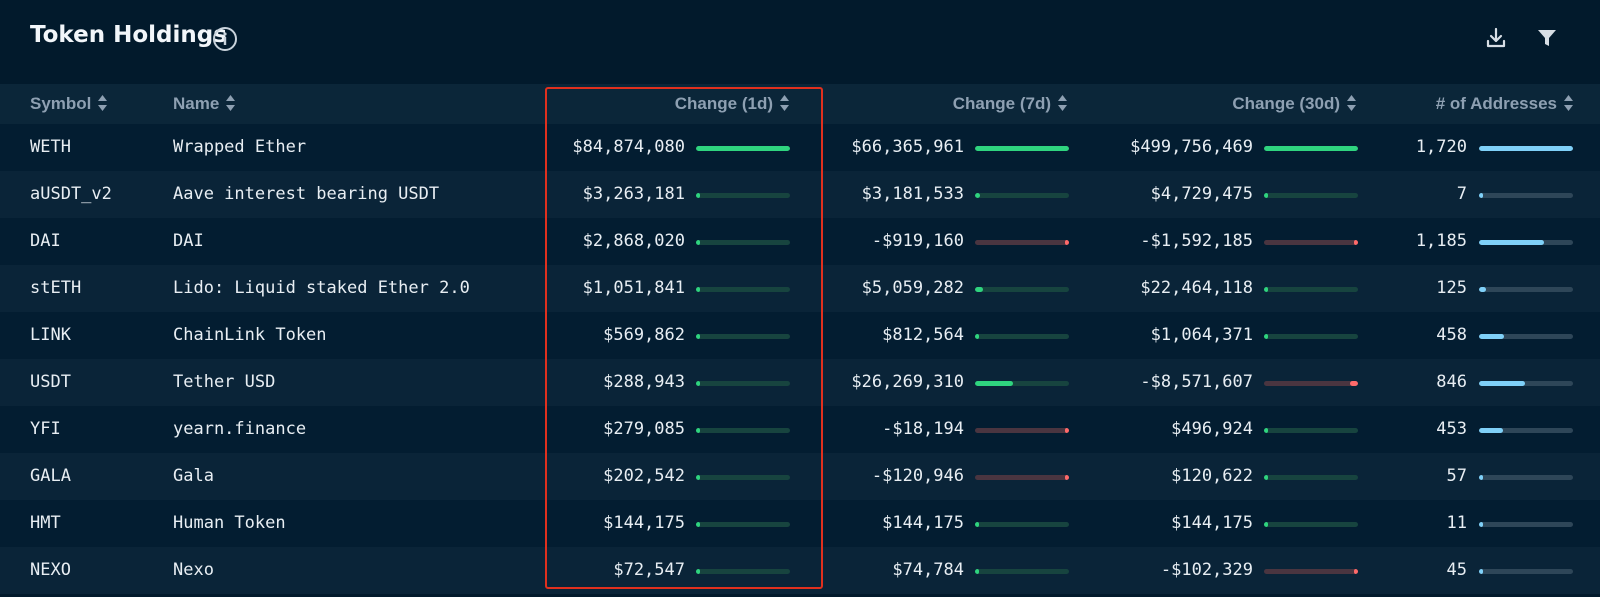  What do you see at coordinates (1196, 288) in the screenshot?
I see `cell-change-30d: $22,464,118` at bounding box center [1196, 288].